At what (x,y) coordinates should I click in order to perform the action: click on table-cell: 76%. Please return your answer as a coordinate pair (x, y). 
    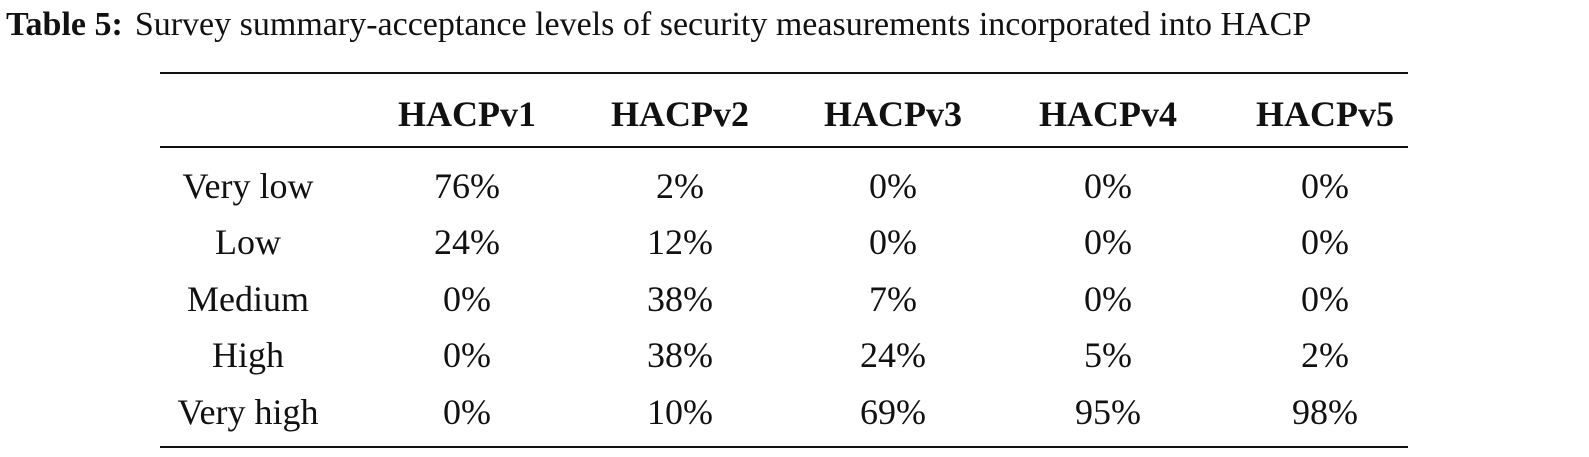
    Looking at the image, I should click on (467, 186).